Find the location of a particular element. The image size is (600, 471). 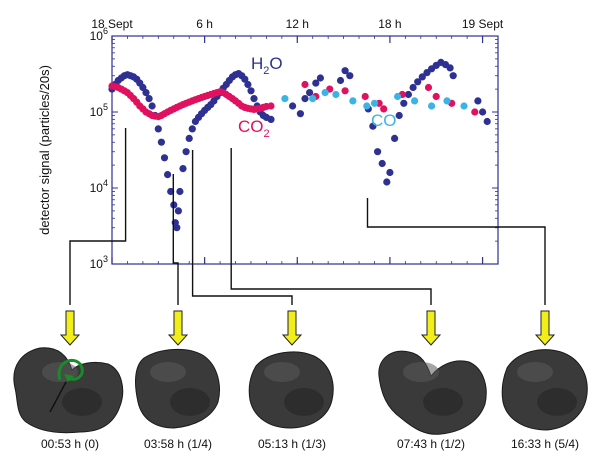

rotation-arrow-icon is located at coordinates (70, 369).